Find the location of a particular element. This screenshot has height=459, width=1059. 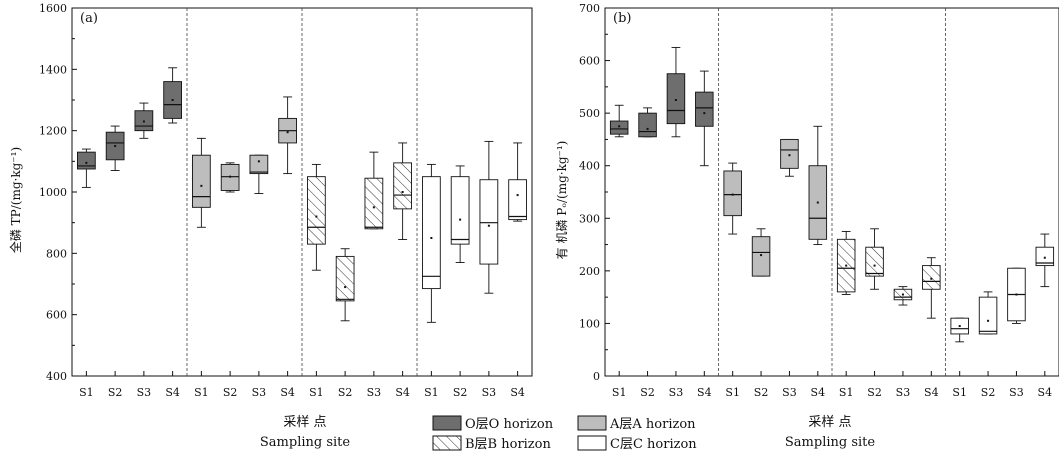

panel-b-box-b-s3 is located at coordinates (903, 296).